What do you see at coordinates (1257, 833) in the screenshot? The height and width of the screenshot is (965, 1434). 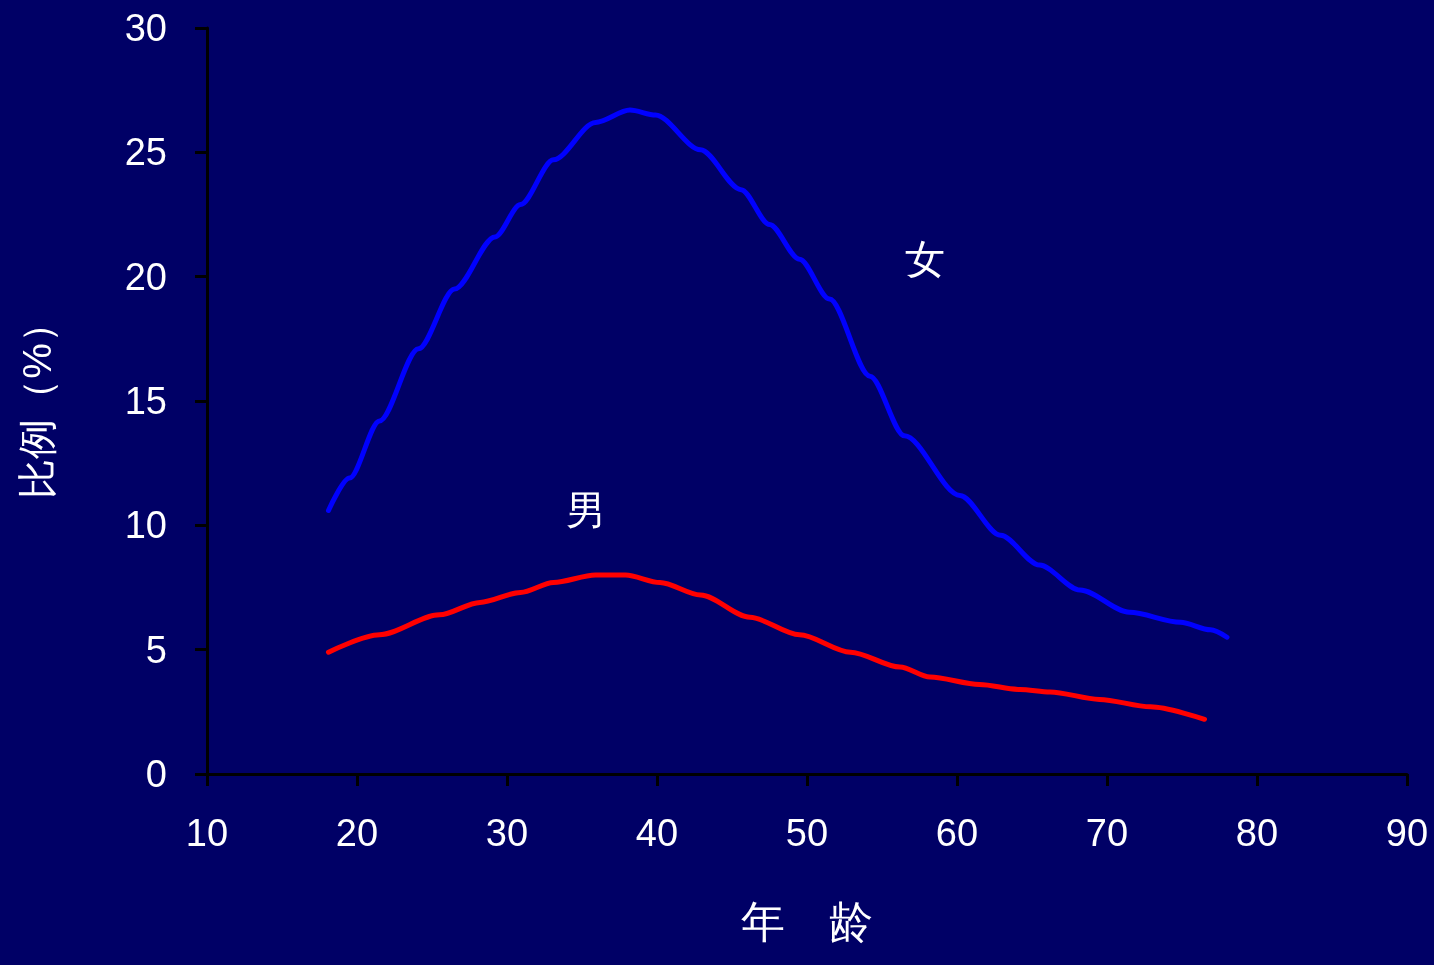 I see `x-tick-label: 80` at bounding box center [1257, 833].